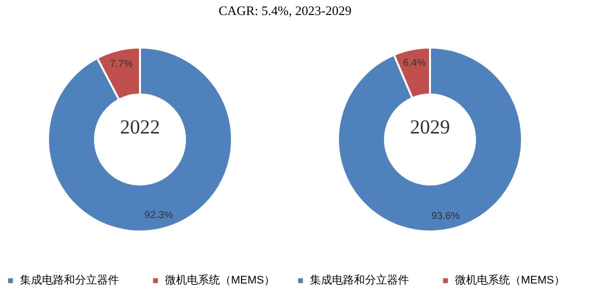 Image resolution: width=605 pixels, height=290 pixels. I want to click on data-label: 6.4%, so click(414, 64).